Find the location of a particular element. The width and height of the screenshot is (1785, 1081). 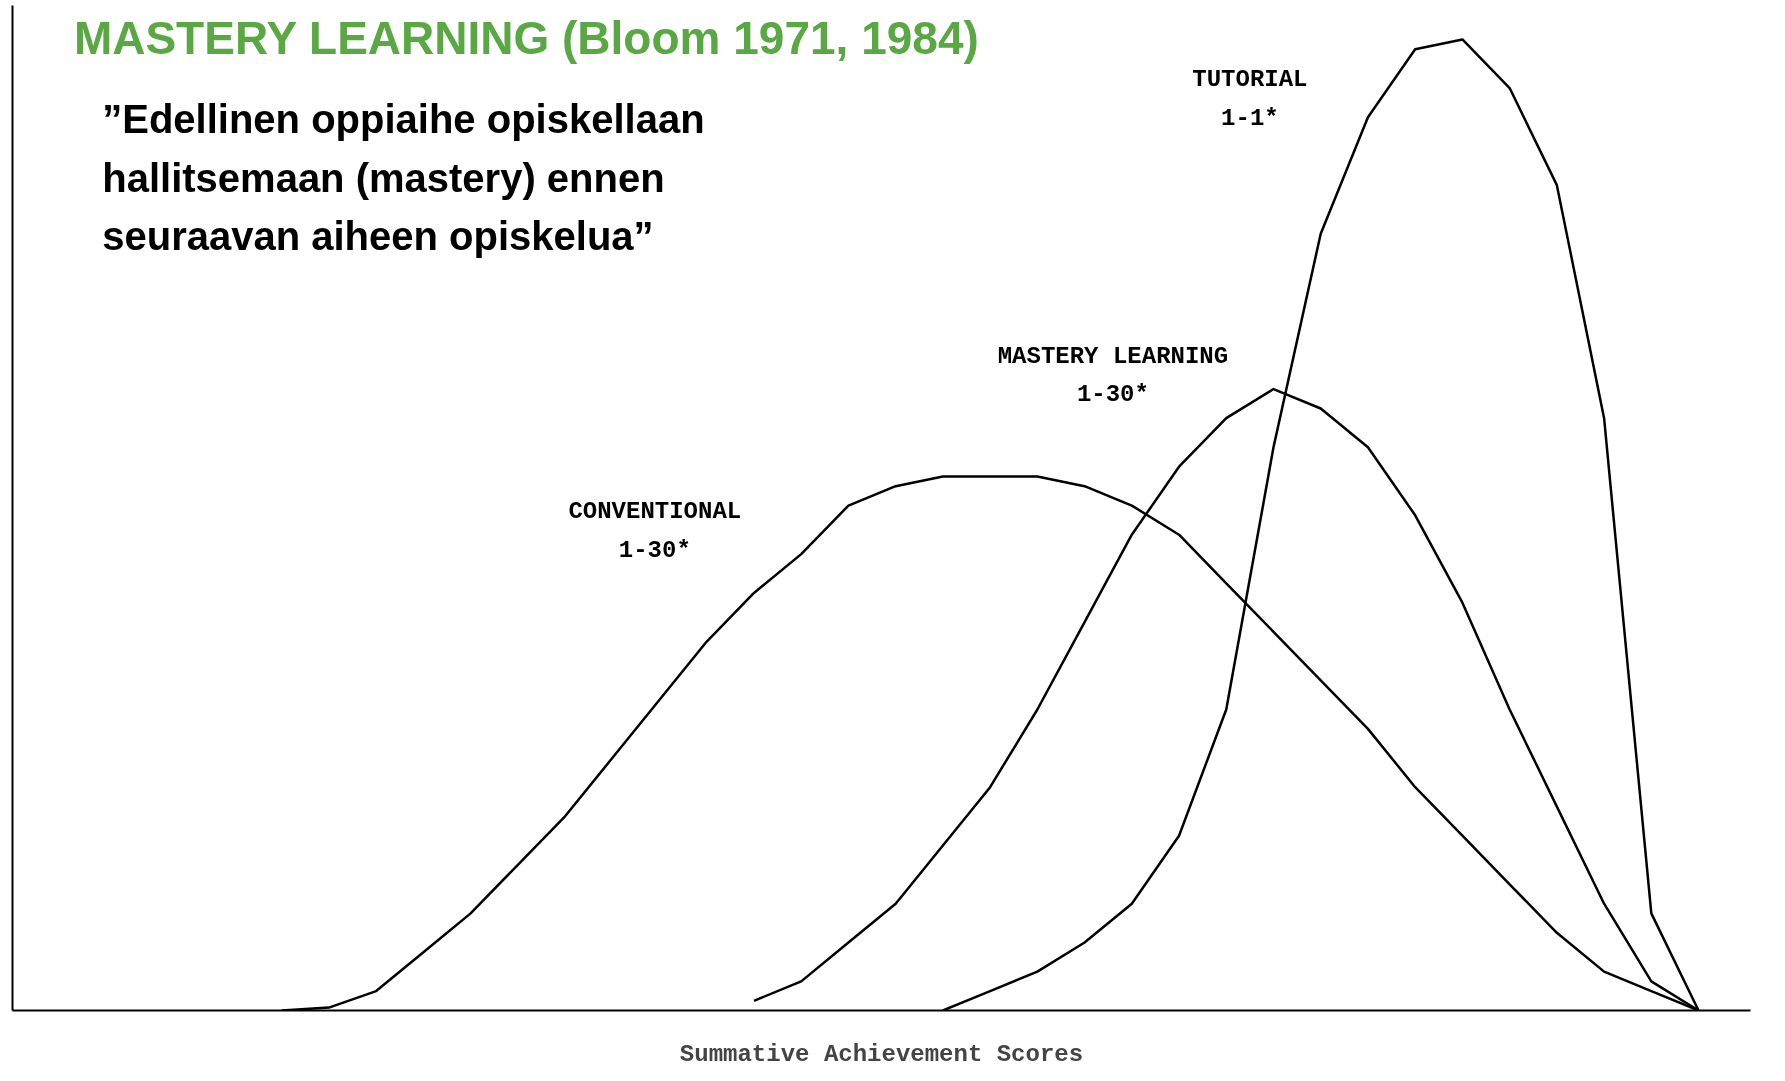

series-label: CONVENTIONAL 1-30* is located at coordinates (655, 530).